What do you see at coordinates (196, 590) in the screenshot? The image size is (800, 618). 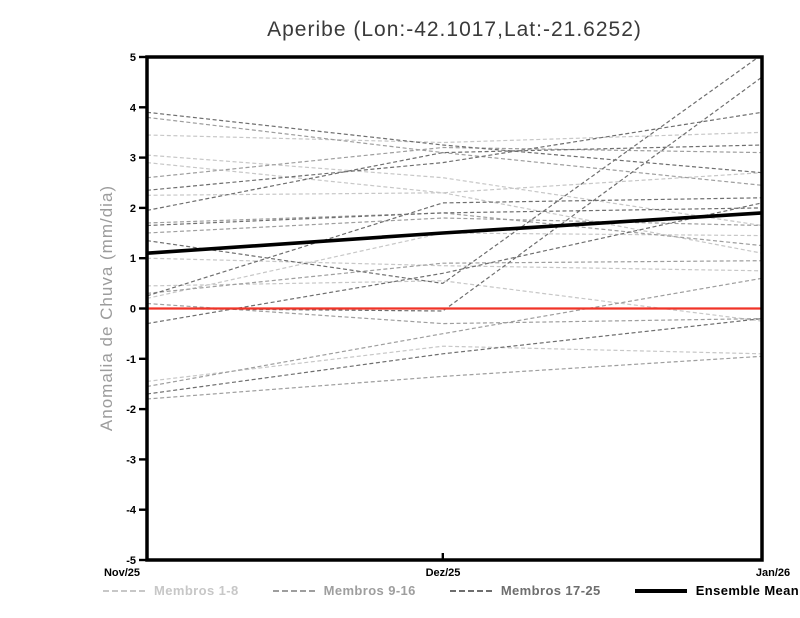 I see `legend-label: Membros 1-8` at bounding box center [196, 590].